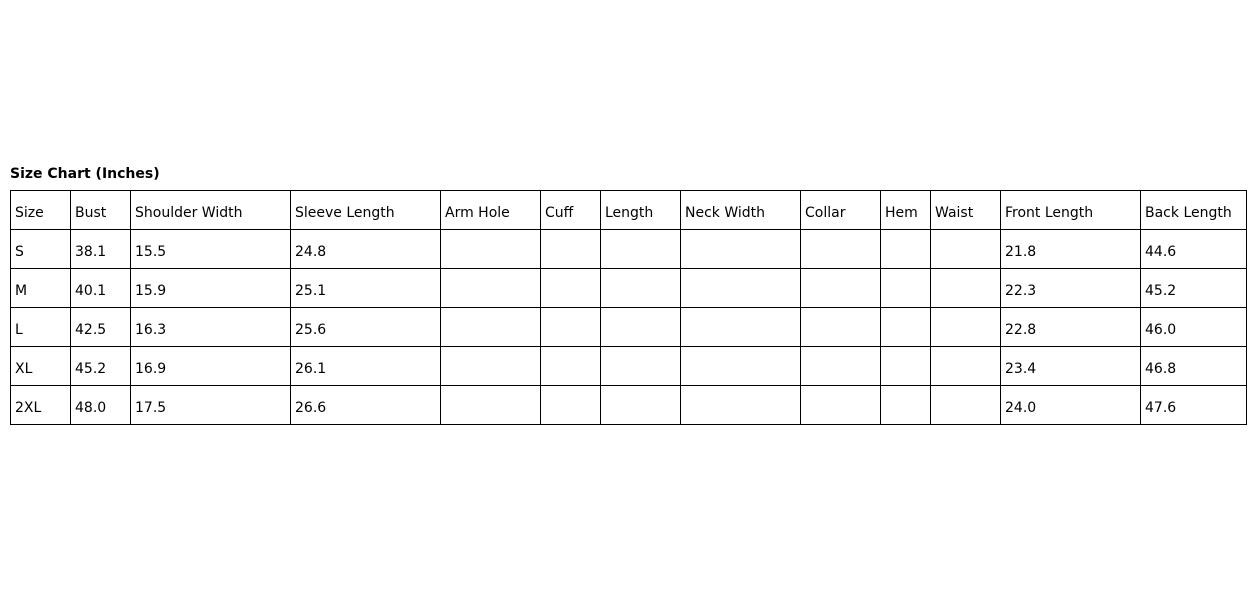 The height and width of the screenshot is (600, 1260). Describe the element at coordinates (1193, 249) in the screenshot. I see `cell-back-length: 44.6` at that location.